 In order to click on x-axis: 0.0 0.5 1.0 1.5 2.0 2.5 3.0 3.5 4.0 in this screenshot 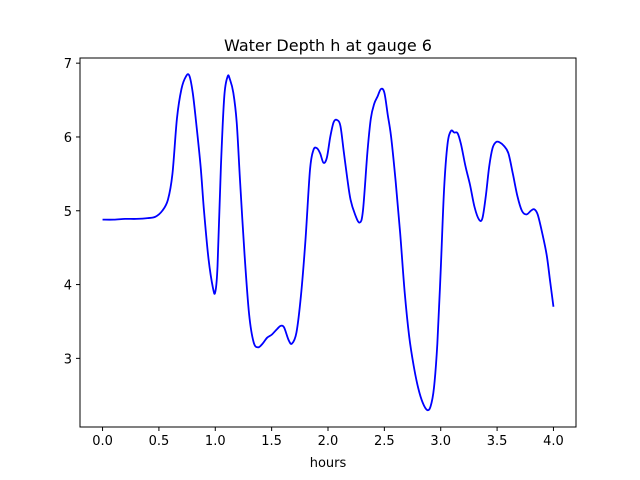, I will do `click(328, 438)`.